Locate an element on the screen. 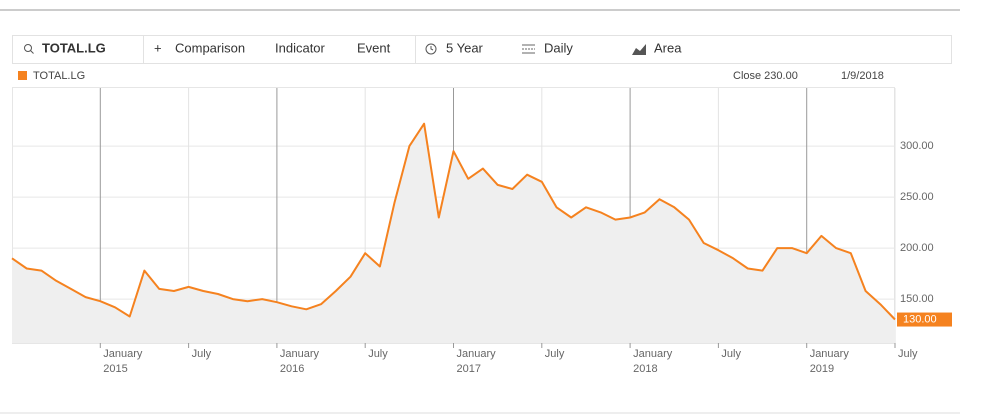  date-readout: 1/9/2018 is located at coordinates (862, 76).